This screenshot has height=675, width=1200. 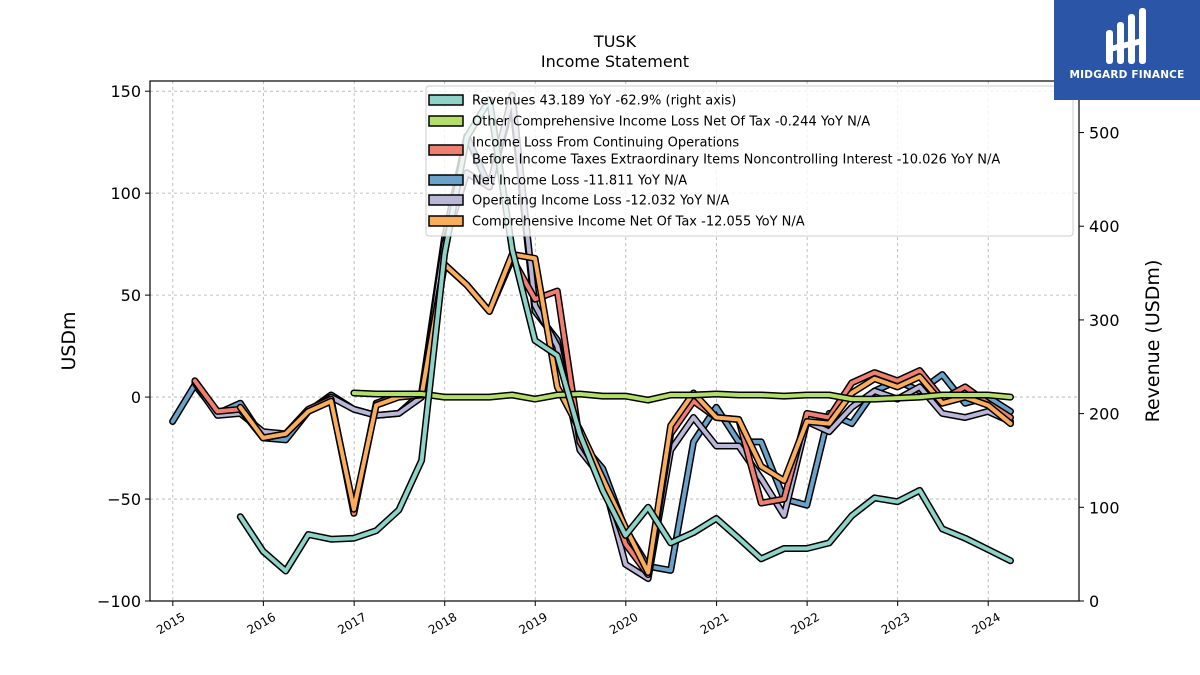 I want to click on x-tick-label: 2018, so click(x=442, y=623).